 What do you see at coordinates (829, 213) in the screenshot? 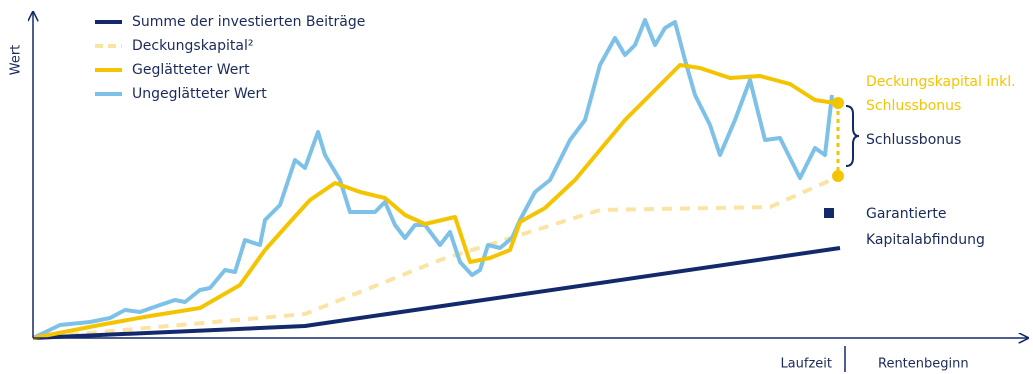
I see `guaranteed-marker` at bounding box center [829, 213].